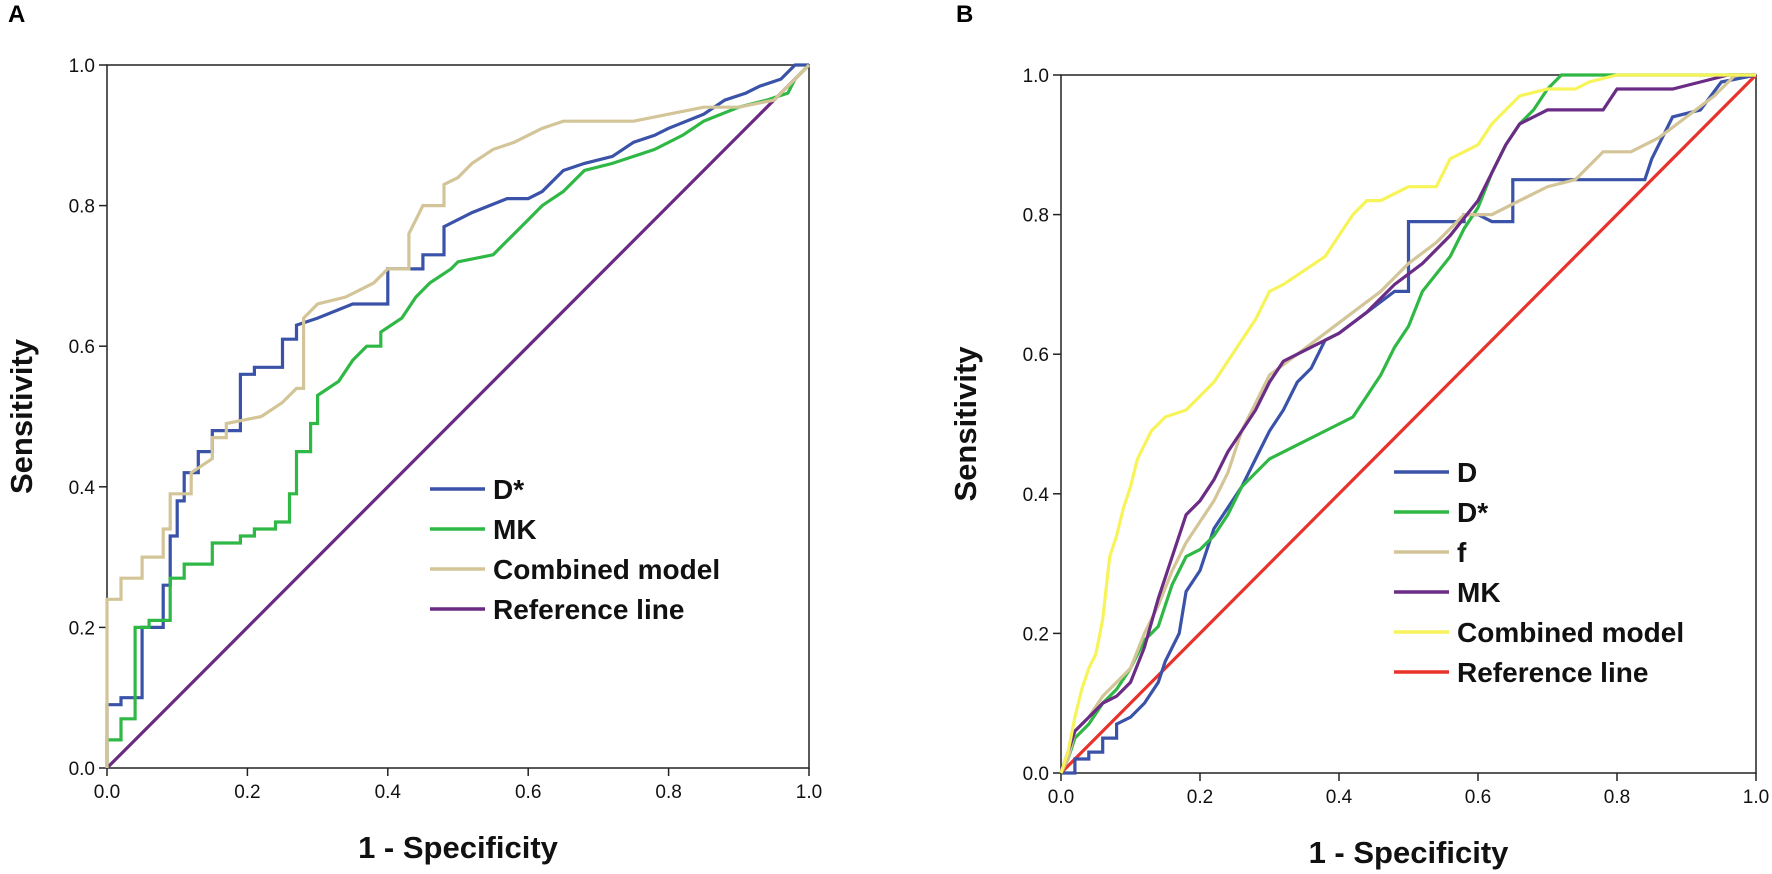 This screenshot has height=874, width=1772. I want to click on legend-label-d: D, so click(1467, 472).